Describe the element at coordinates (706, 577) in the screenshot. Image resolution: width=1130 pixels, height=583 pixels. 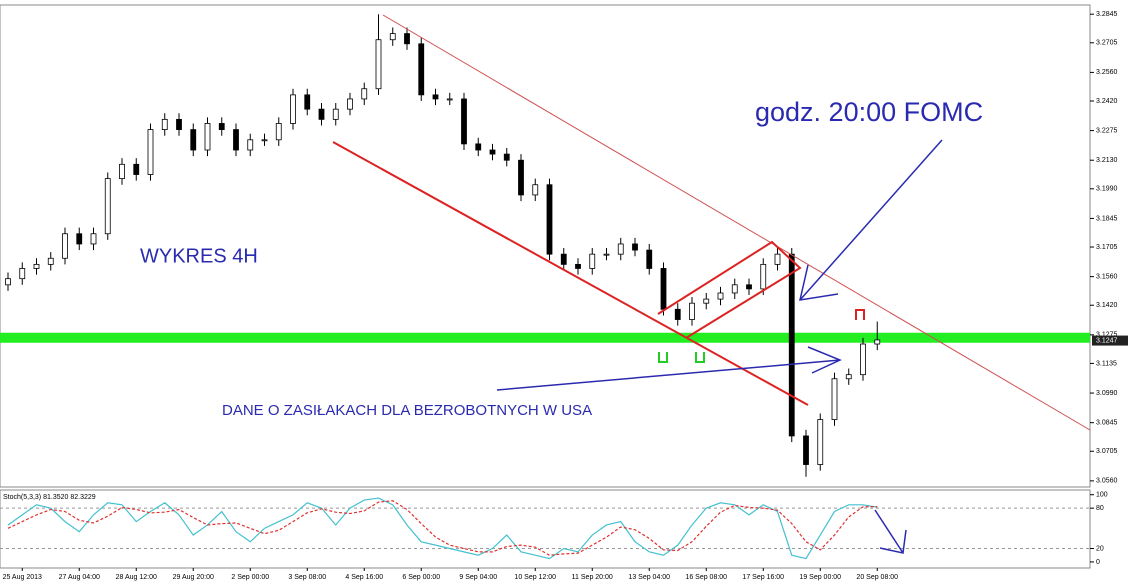
I see `x-tick-label: 16 Sep 08:00` at that location.